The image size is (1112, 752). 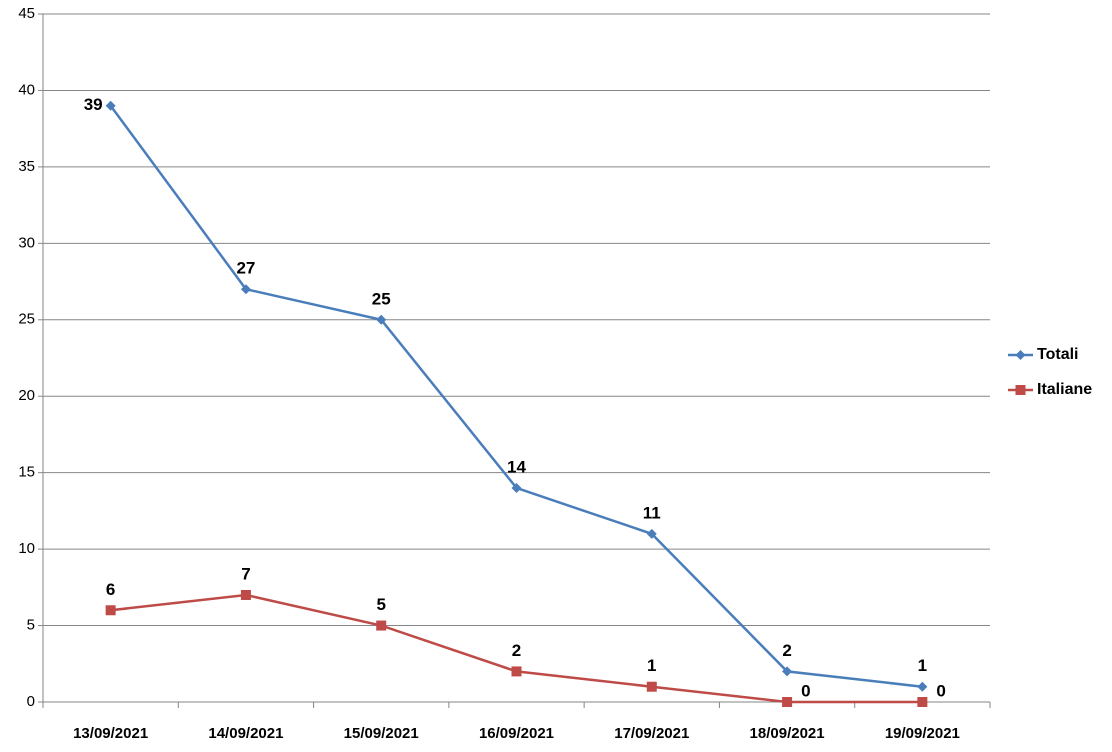 I want to click on data-label: 14, so click(x=516, y=466).